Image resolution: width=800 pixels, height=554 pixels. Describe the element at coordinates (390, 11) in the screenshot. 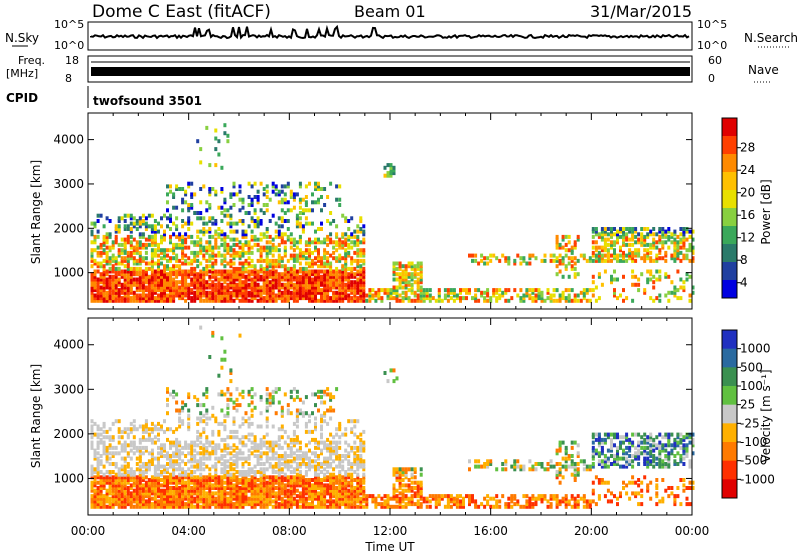

I see `beam-label: Beam 01` at that location.